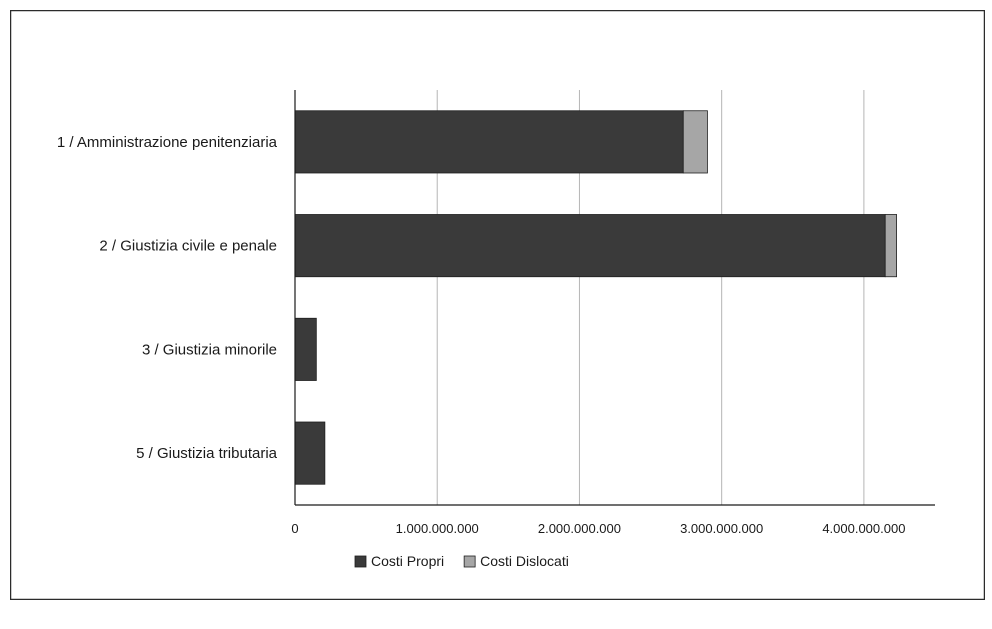  I want to click on x-tick-label: 0, so click(294, 528).